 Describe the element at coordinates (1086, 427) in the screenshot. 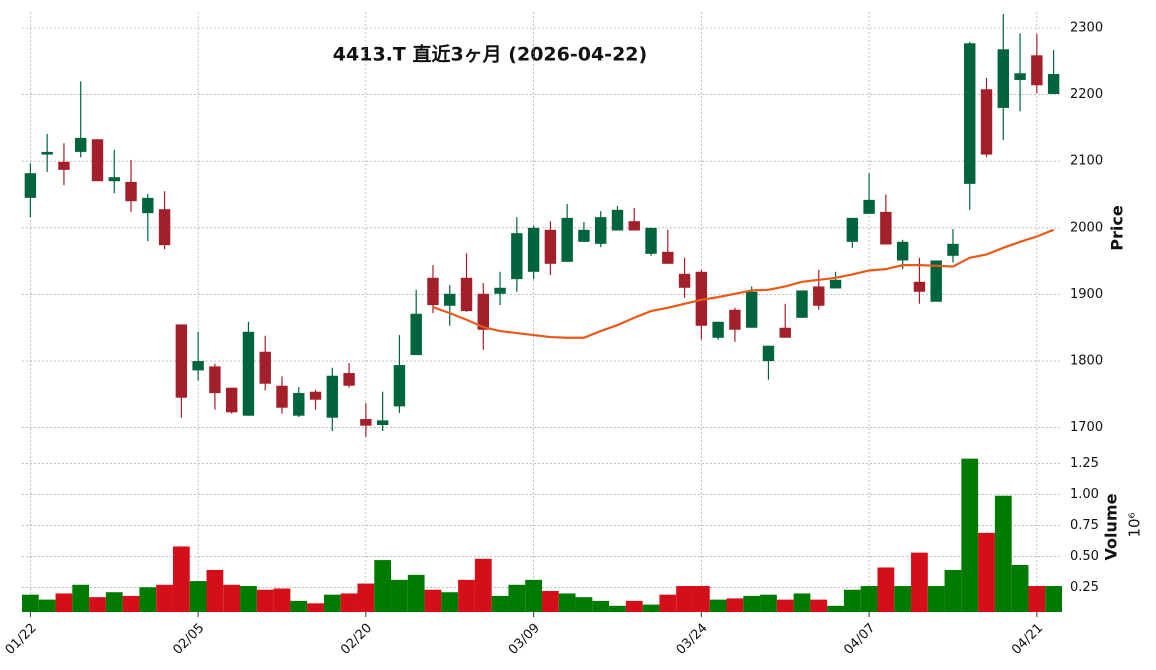

I see `y-tick-label: 1700` at that location.